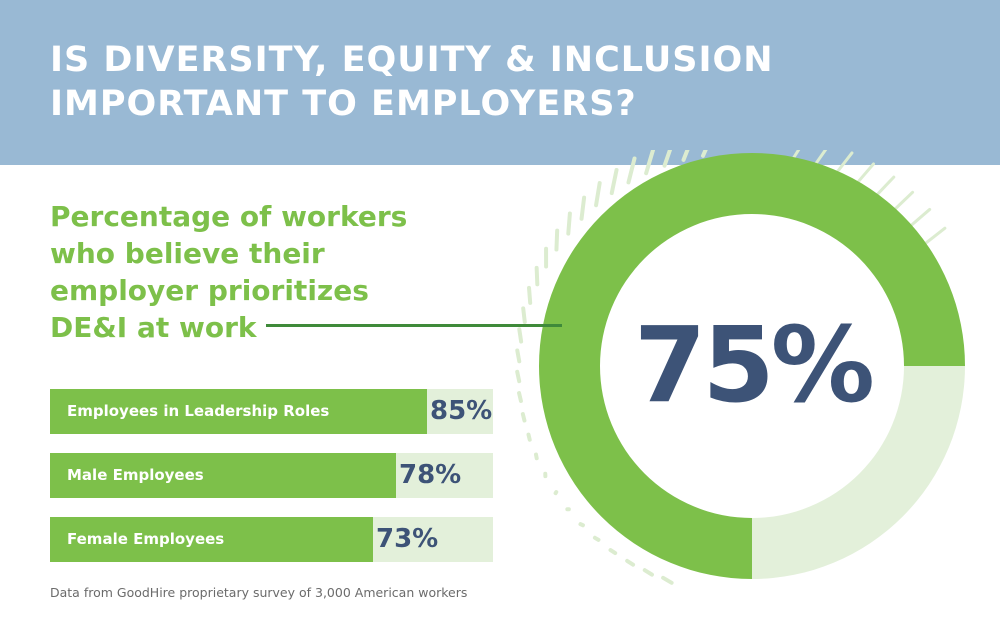  I want to click on bar-row: Employees in Leadership Roles 85%, so click(271, 411).